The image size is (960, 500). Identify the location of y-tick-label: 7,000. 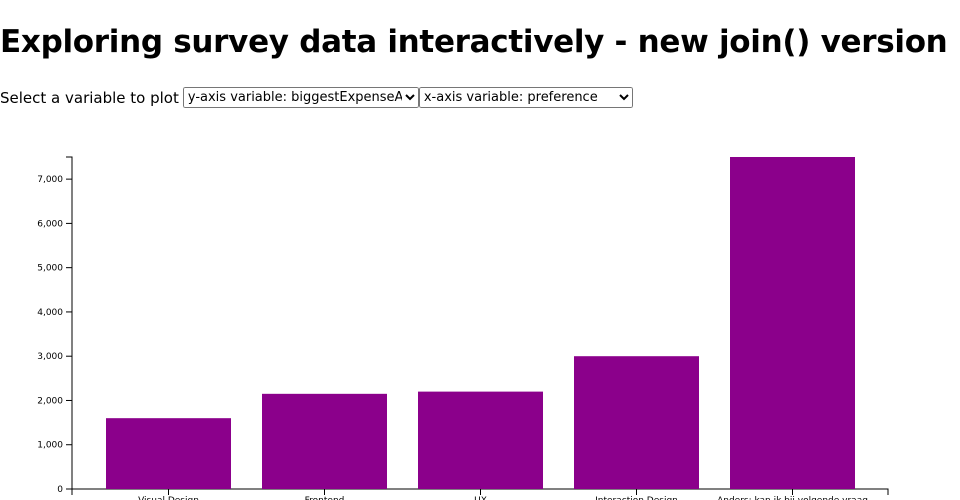
(50, 180).